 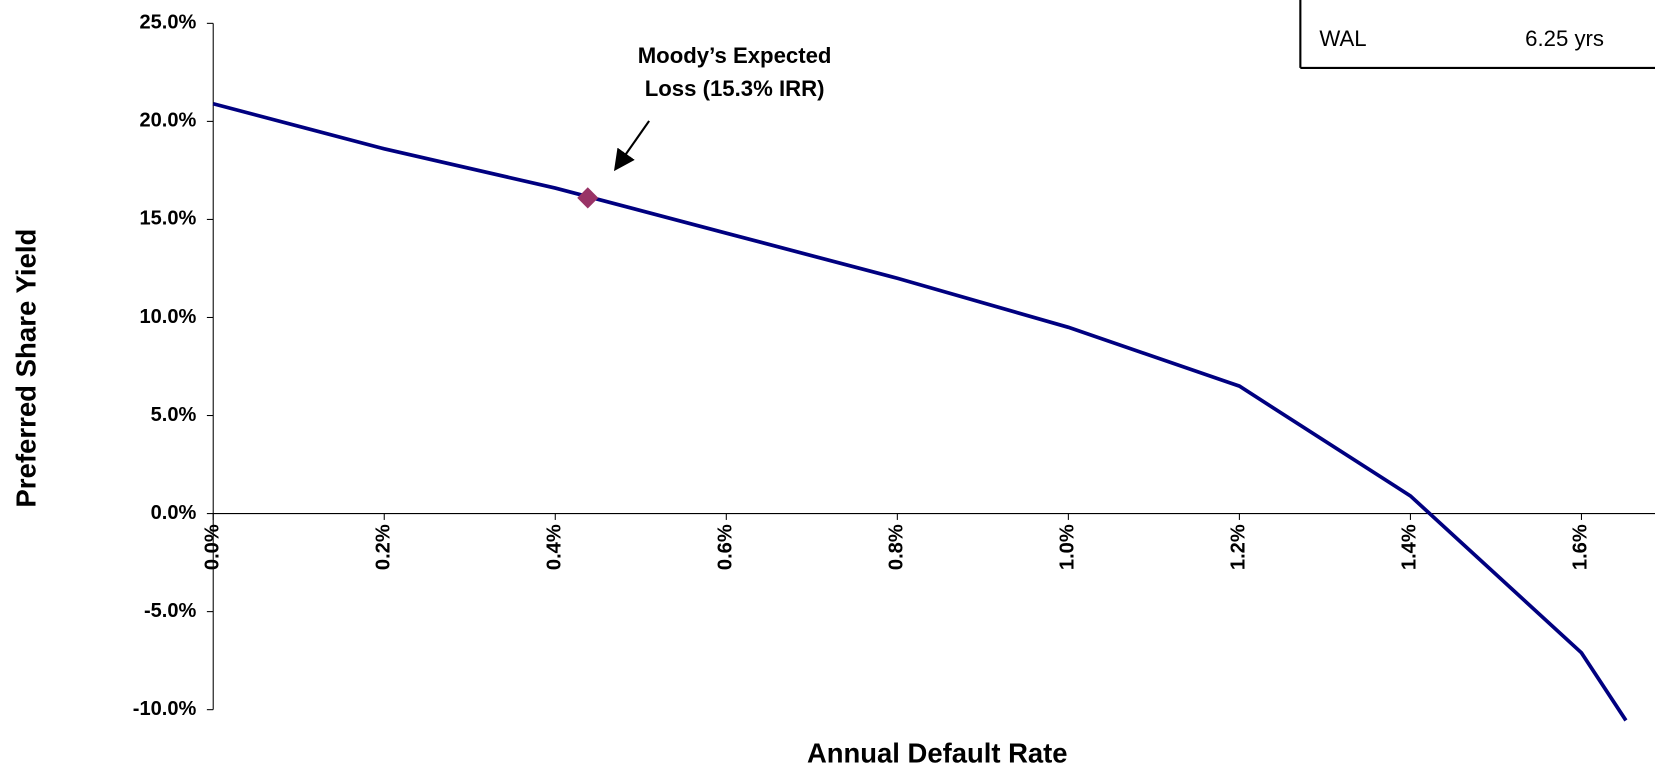 What do you see at coordinates (26, 368) in the screenshot?
I see `y-axis-title: Preferred Share Yield` at bounding box center [26, 368].